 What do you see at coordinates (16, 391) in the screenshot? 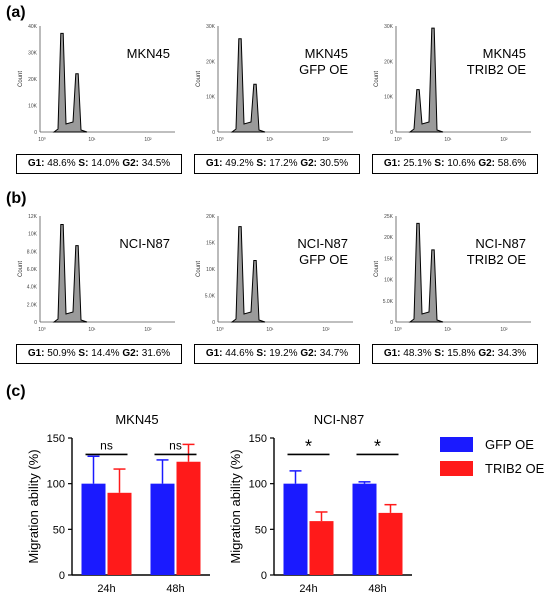
I see `panel-label-c: (c)` at bounding box center [16, 391].